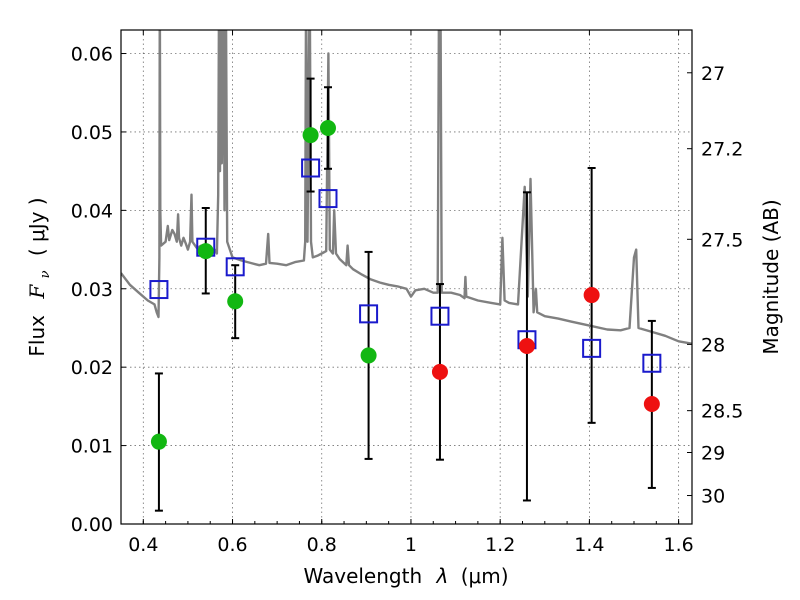 This screenshot has width=800, height=600. What do you see at coordinates (713, 453) in the screenshot?
I see `y2-tick-label: 29` at bounding box center [713, 453].